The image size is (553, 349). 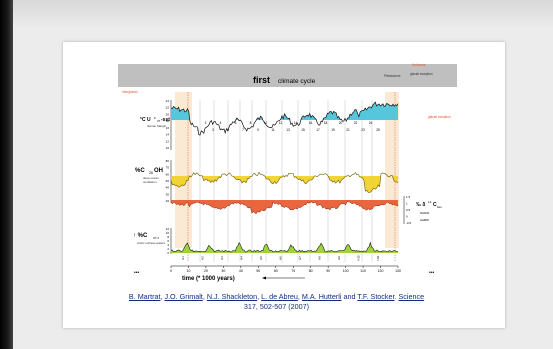 What do you see at coordinates (168, 141) in the screenshot?
I see `uk-tick-label: 12` at bounding box center [168, 141].